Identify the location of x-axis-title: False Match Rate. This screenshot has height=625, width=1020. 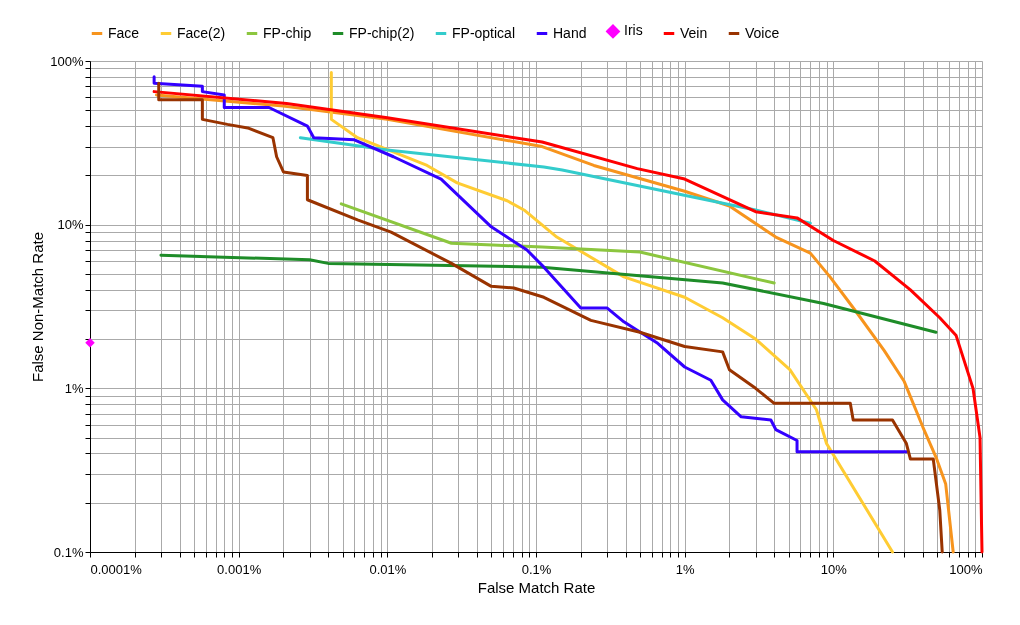
(536, 587).